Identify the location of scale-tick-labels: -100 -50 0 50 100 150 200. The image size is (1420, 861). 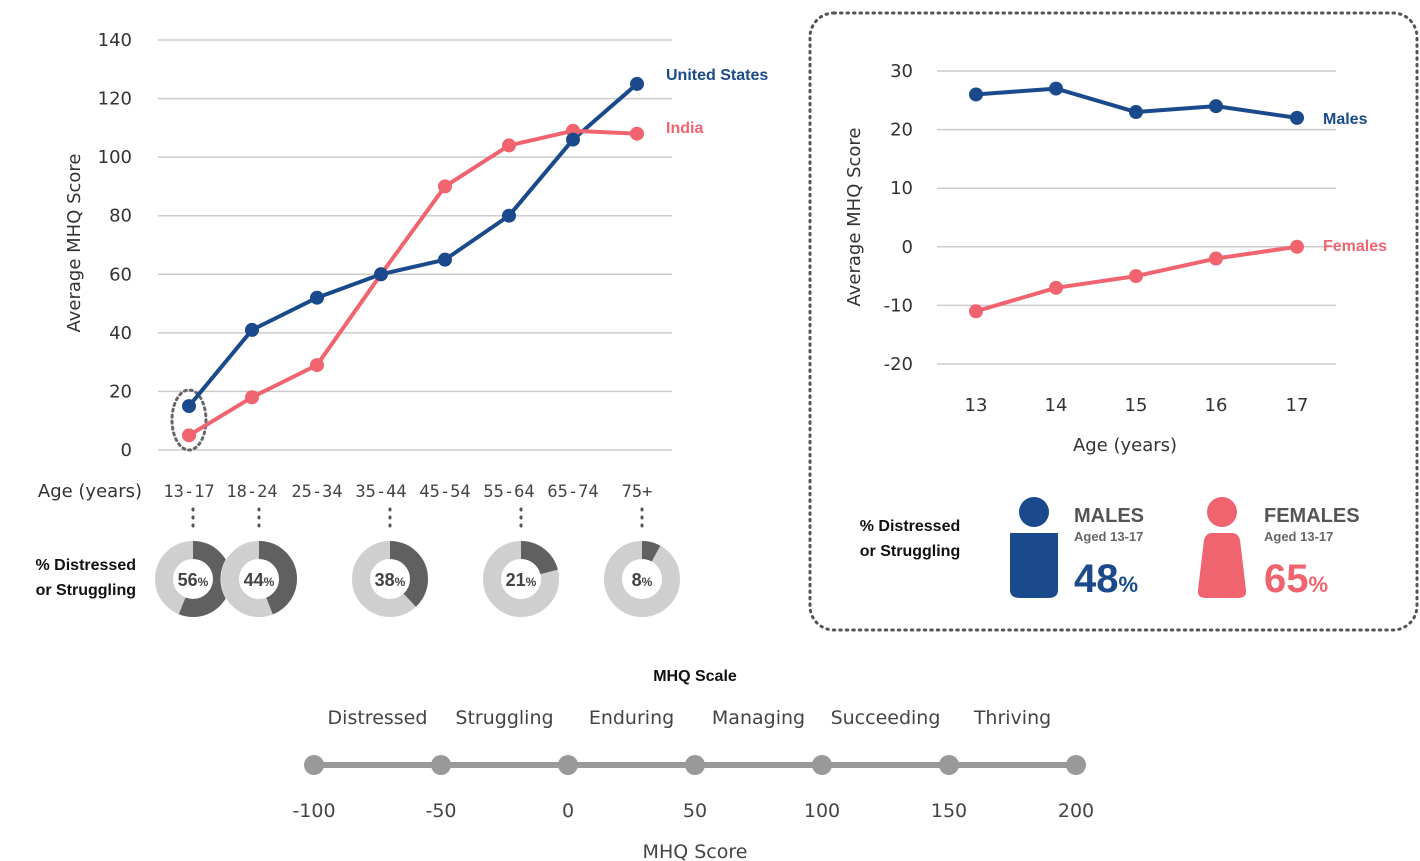
(693, 811).